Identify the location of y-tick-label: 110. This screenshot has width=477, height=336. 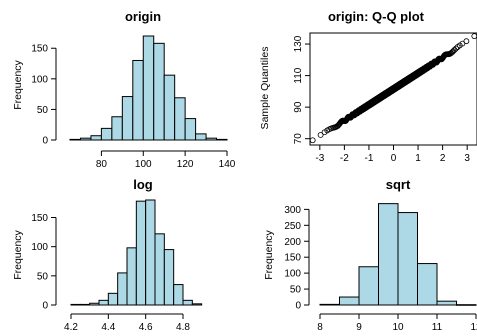
(298, 75).